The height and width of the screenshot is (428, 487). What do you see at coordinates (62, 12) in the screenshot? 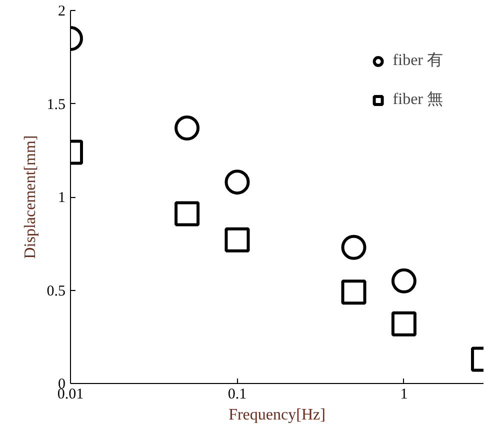
I see `y-tick-label: 2` at bounding box center [62, 12].